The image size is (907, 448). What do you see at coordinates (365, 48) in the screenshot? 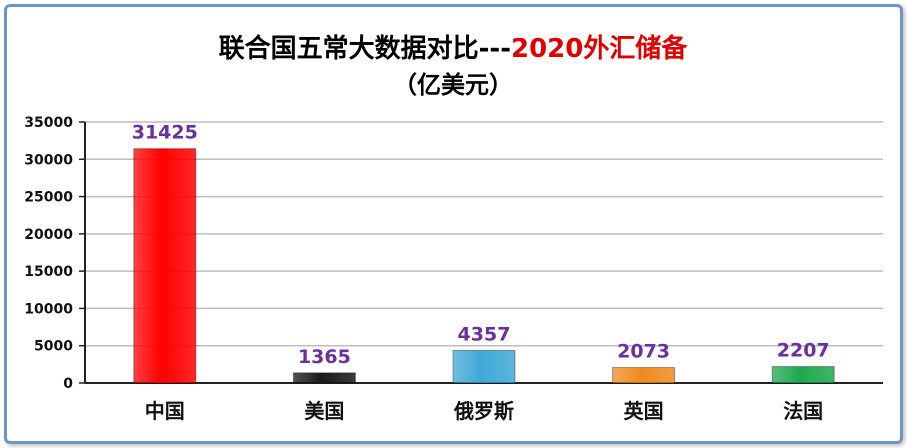
I see `chart-title-main: 联合国五常大数据对比---` at bounding box center [365, 48].